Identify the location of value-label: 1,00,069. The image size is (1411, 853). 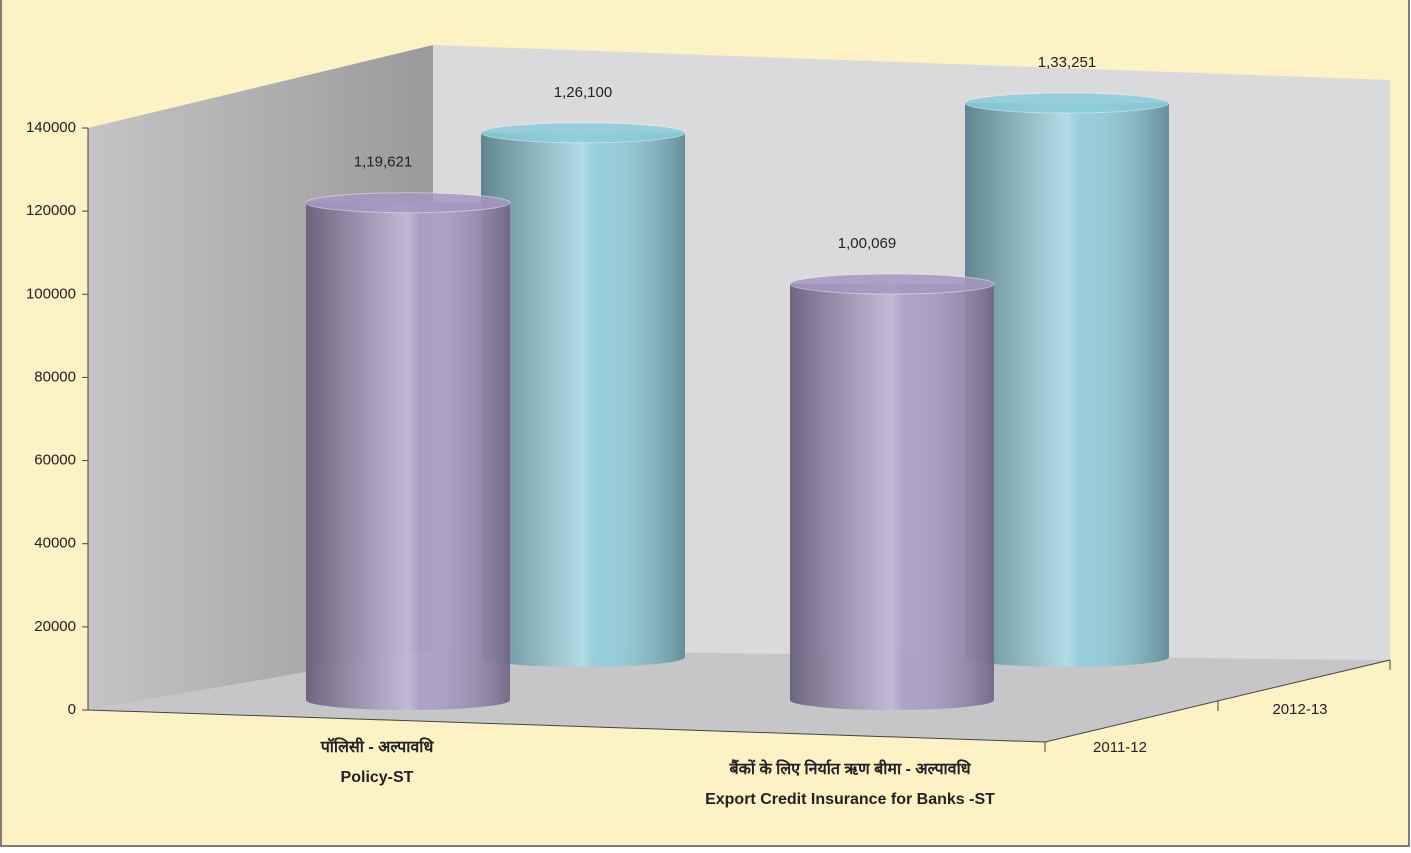
(867, 243).